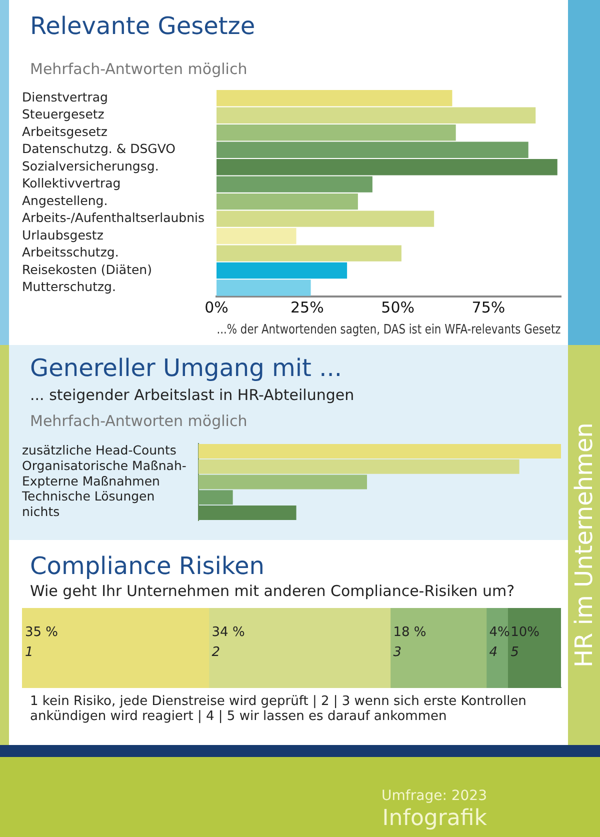 The height and width of the screenshot is (837, 600). I want to click on series-label: 3, so click(397, 652).